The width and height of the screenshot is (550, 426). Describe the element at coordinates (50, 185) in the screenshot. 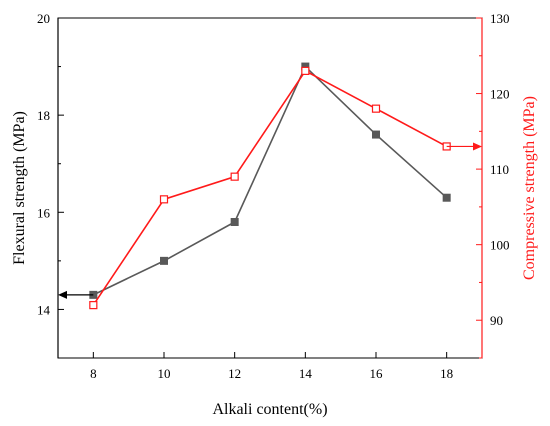

I see `left-axis-ticks: 14 16 18 20` at that location.